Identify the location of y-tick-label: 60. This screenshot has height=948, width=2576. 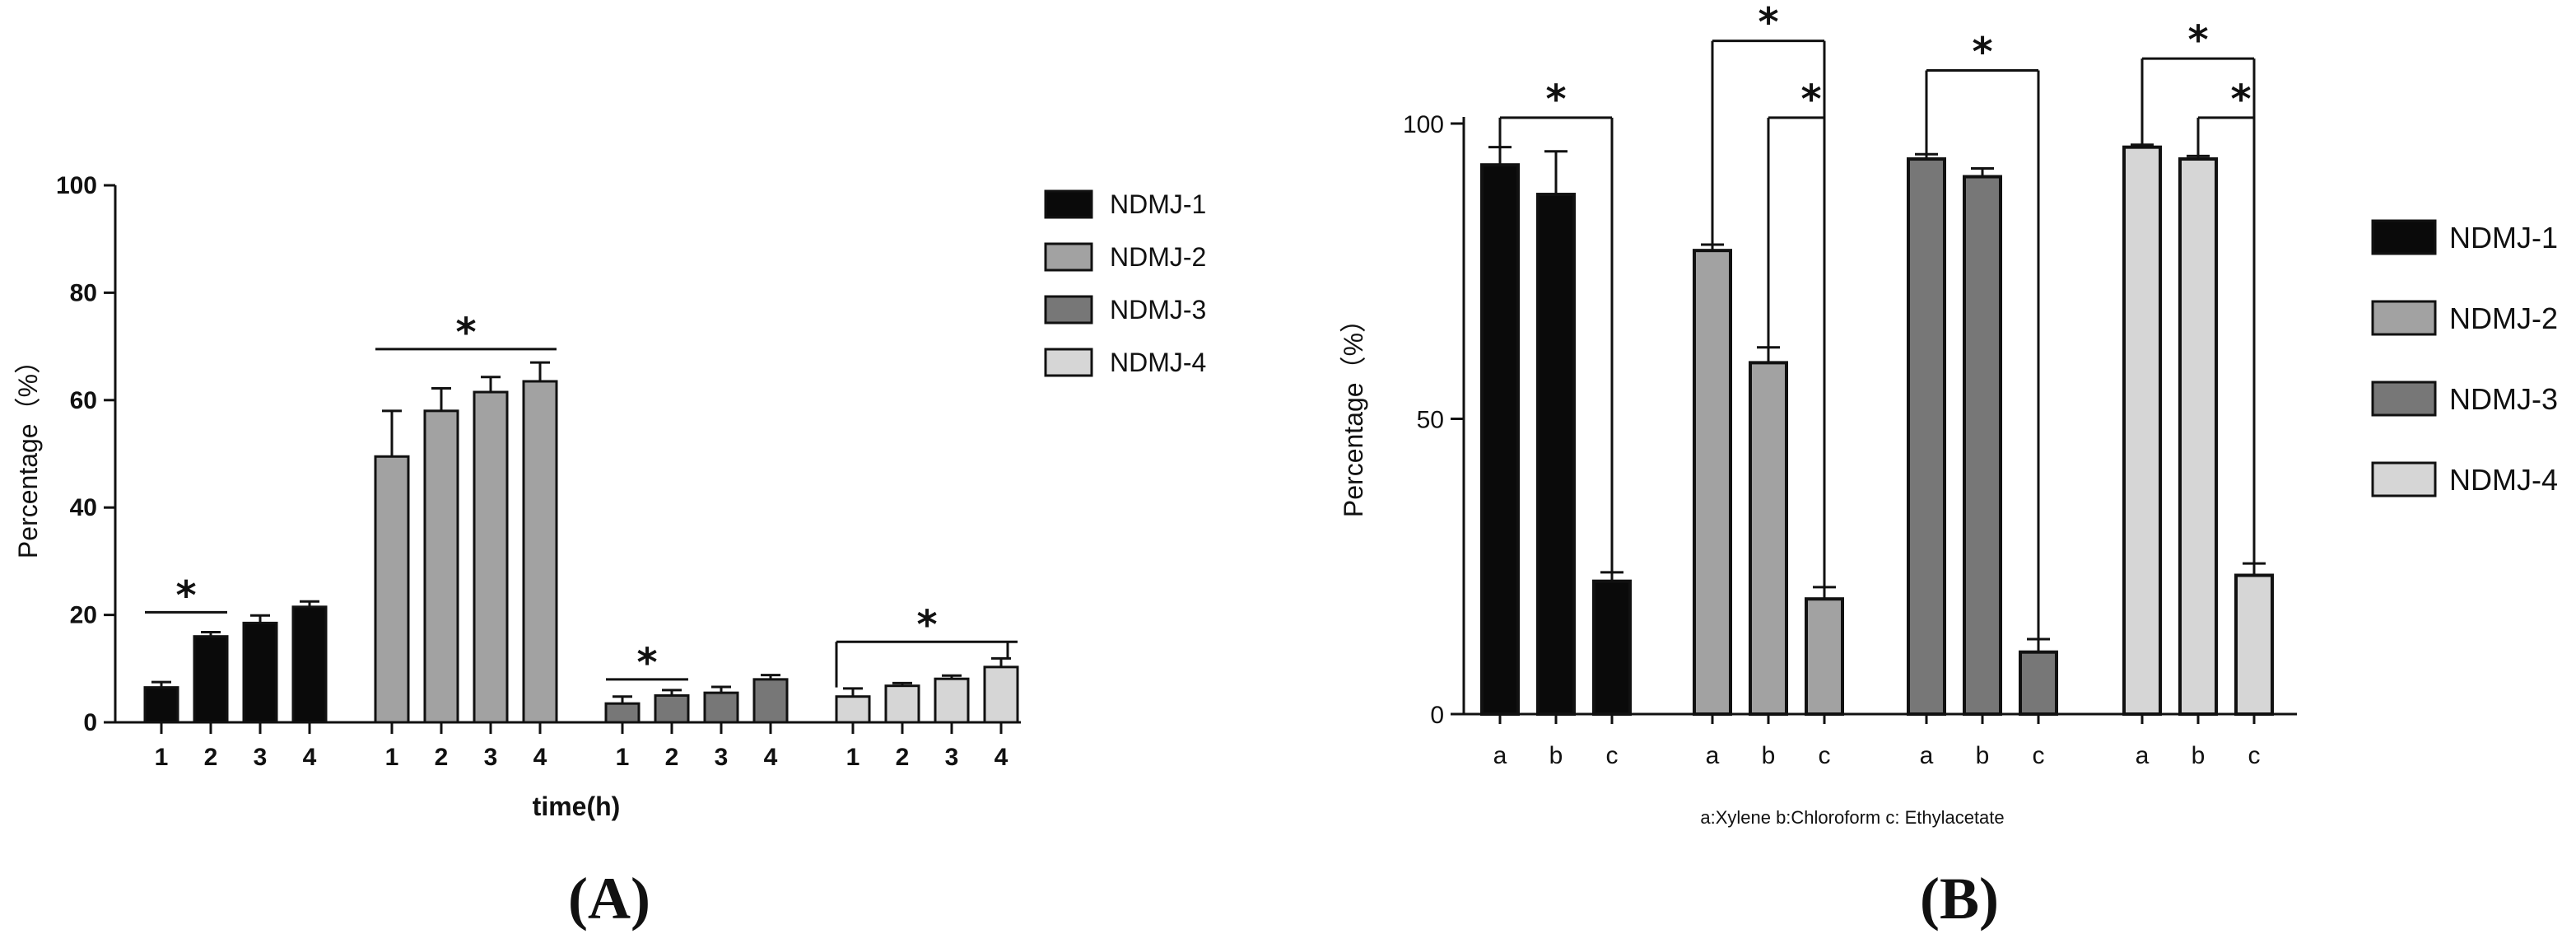
(83, 401).